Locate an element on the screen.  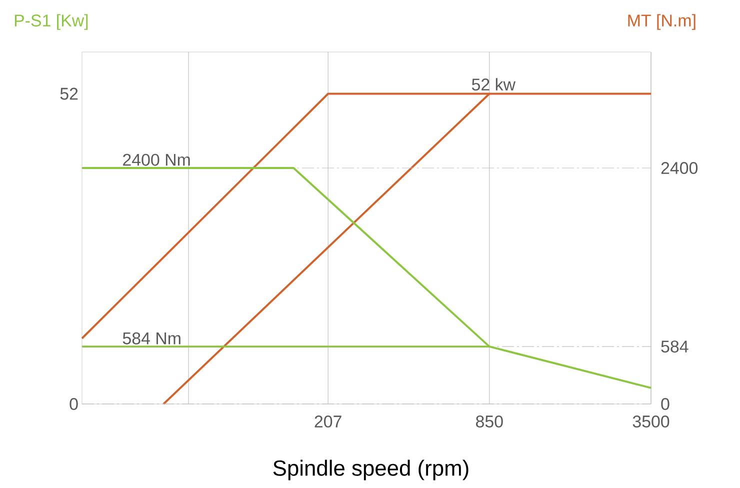
x-tick-label: 3500 is located at coordinates (651, 422).